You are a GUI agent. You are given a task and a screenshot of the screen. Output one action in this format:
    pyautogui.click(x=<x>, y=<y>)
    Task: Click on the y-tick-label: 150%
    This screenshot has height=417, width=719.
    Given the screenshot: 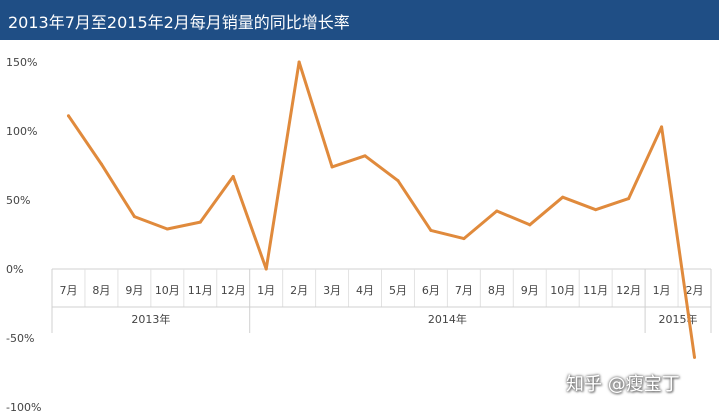 What is the action you would take?
    pyautogui.click(x=21, y=62)
    